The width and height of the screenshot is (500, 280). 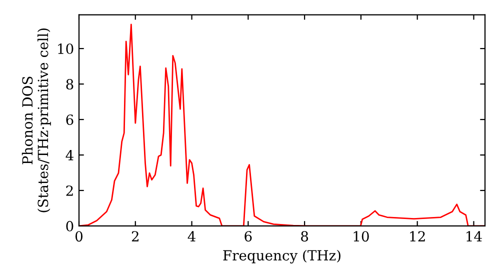 What do you see at coordinates (69, 190) in the screenshot?
I see `y-tick-label: 2` at bounding box center [69, 190].